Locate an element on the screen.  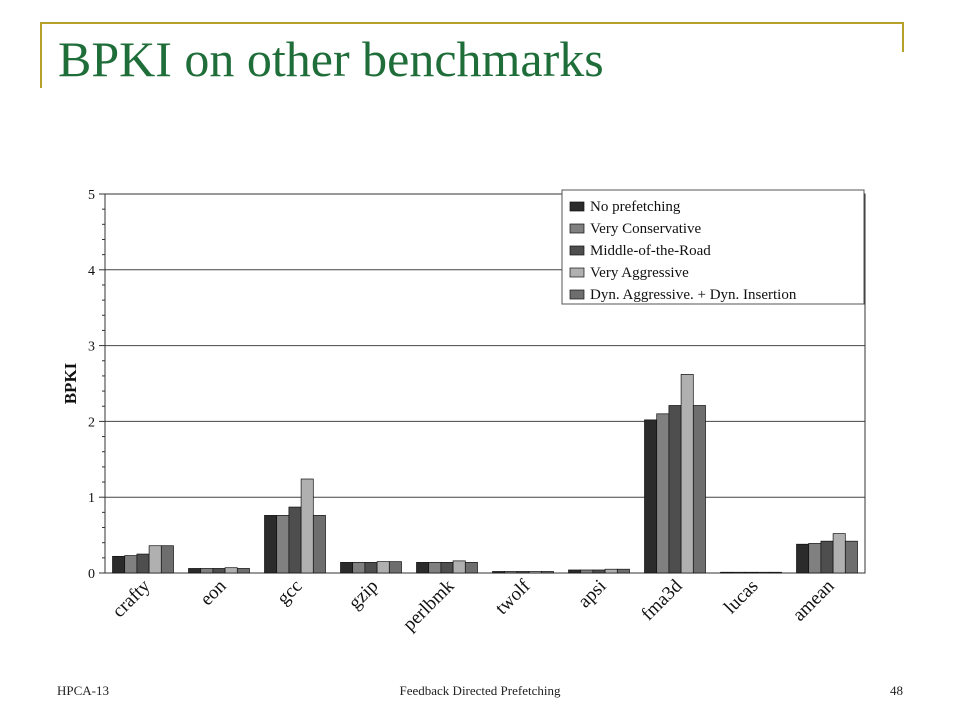
footer-talk-title: Feedback Directed Prefetching is located at coordinates (480, 690).